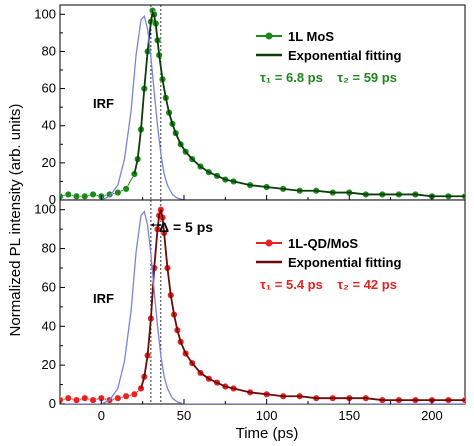 The width and height of the screenshot is (474, 446). I want to click on bottom-x-tick-label: 150, so click(349, 415).